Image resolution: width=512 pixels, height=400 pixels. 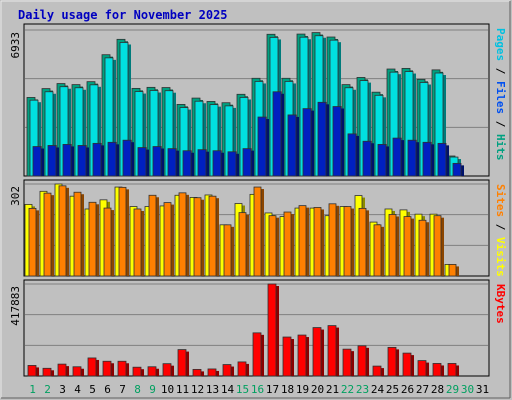 What do you see at coordinates (77, 389) in the screenshot?
I see `x-tick-label: 4` at bounding box center [77, 389].